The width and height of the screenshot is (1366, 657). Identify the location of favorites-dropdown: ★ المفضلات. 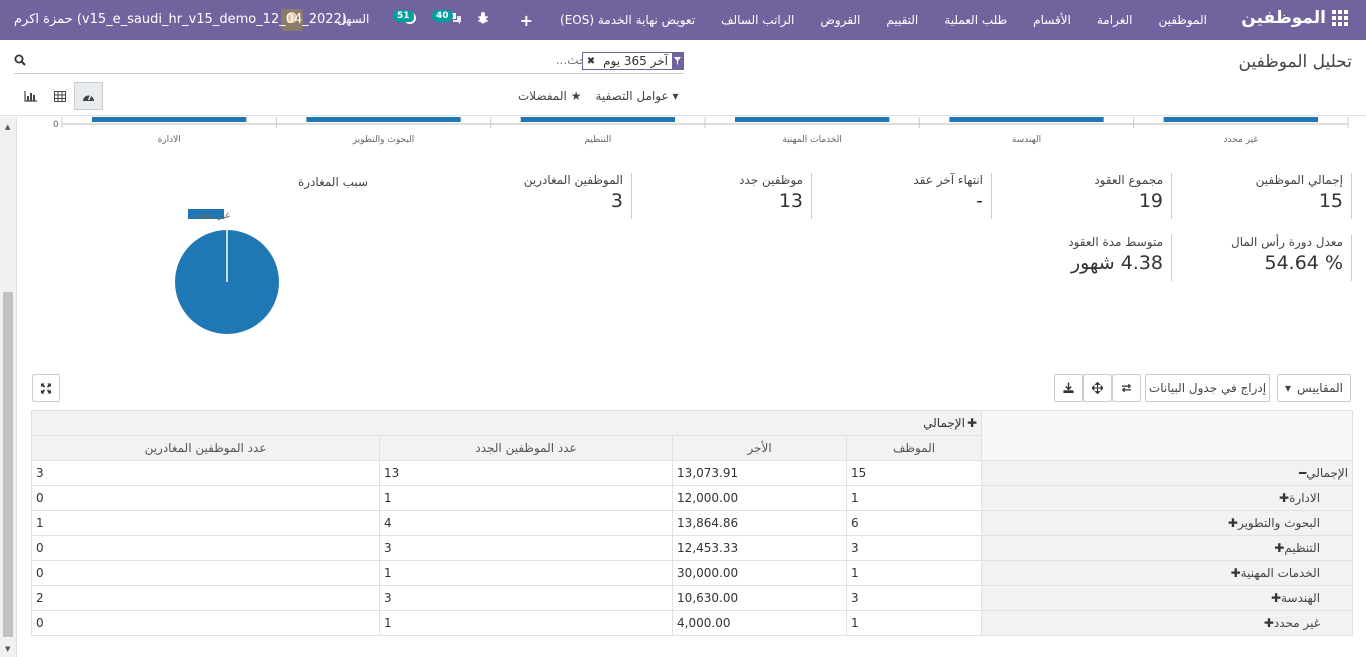
(549, 96).